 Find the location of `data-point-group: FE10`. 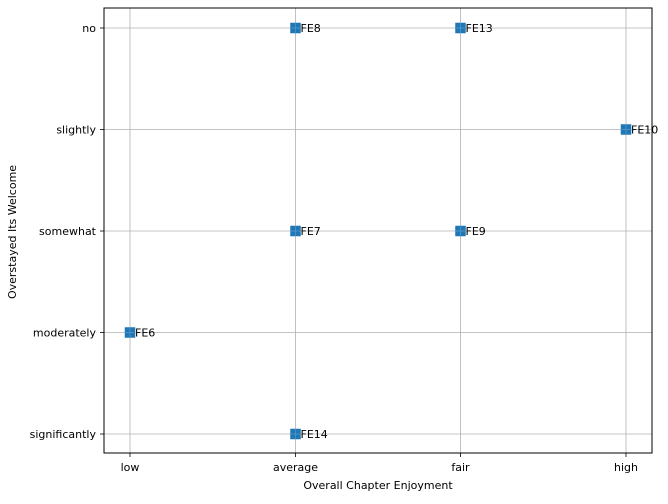

data-point-group: FE10 is located at coordinates (639, 130).